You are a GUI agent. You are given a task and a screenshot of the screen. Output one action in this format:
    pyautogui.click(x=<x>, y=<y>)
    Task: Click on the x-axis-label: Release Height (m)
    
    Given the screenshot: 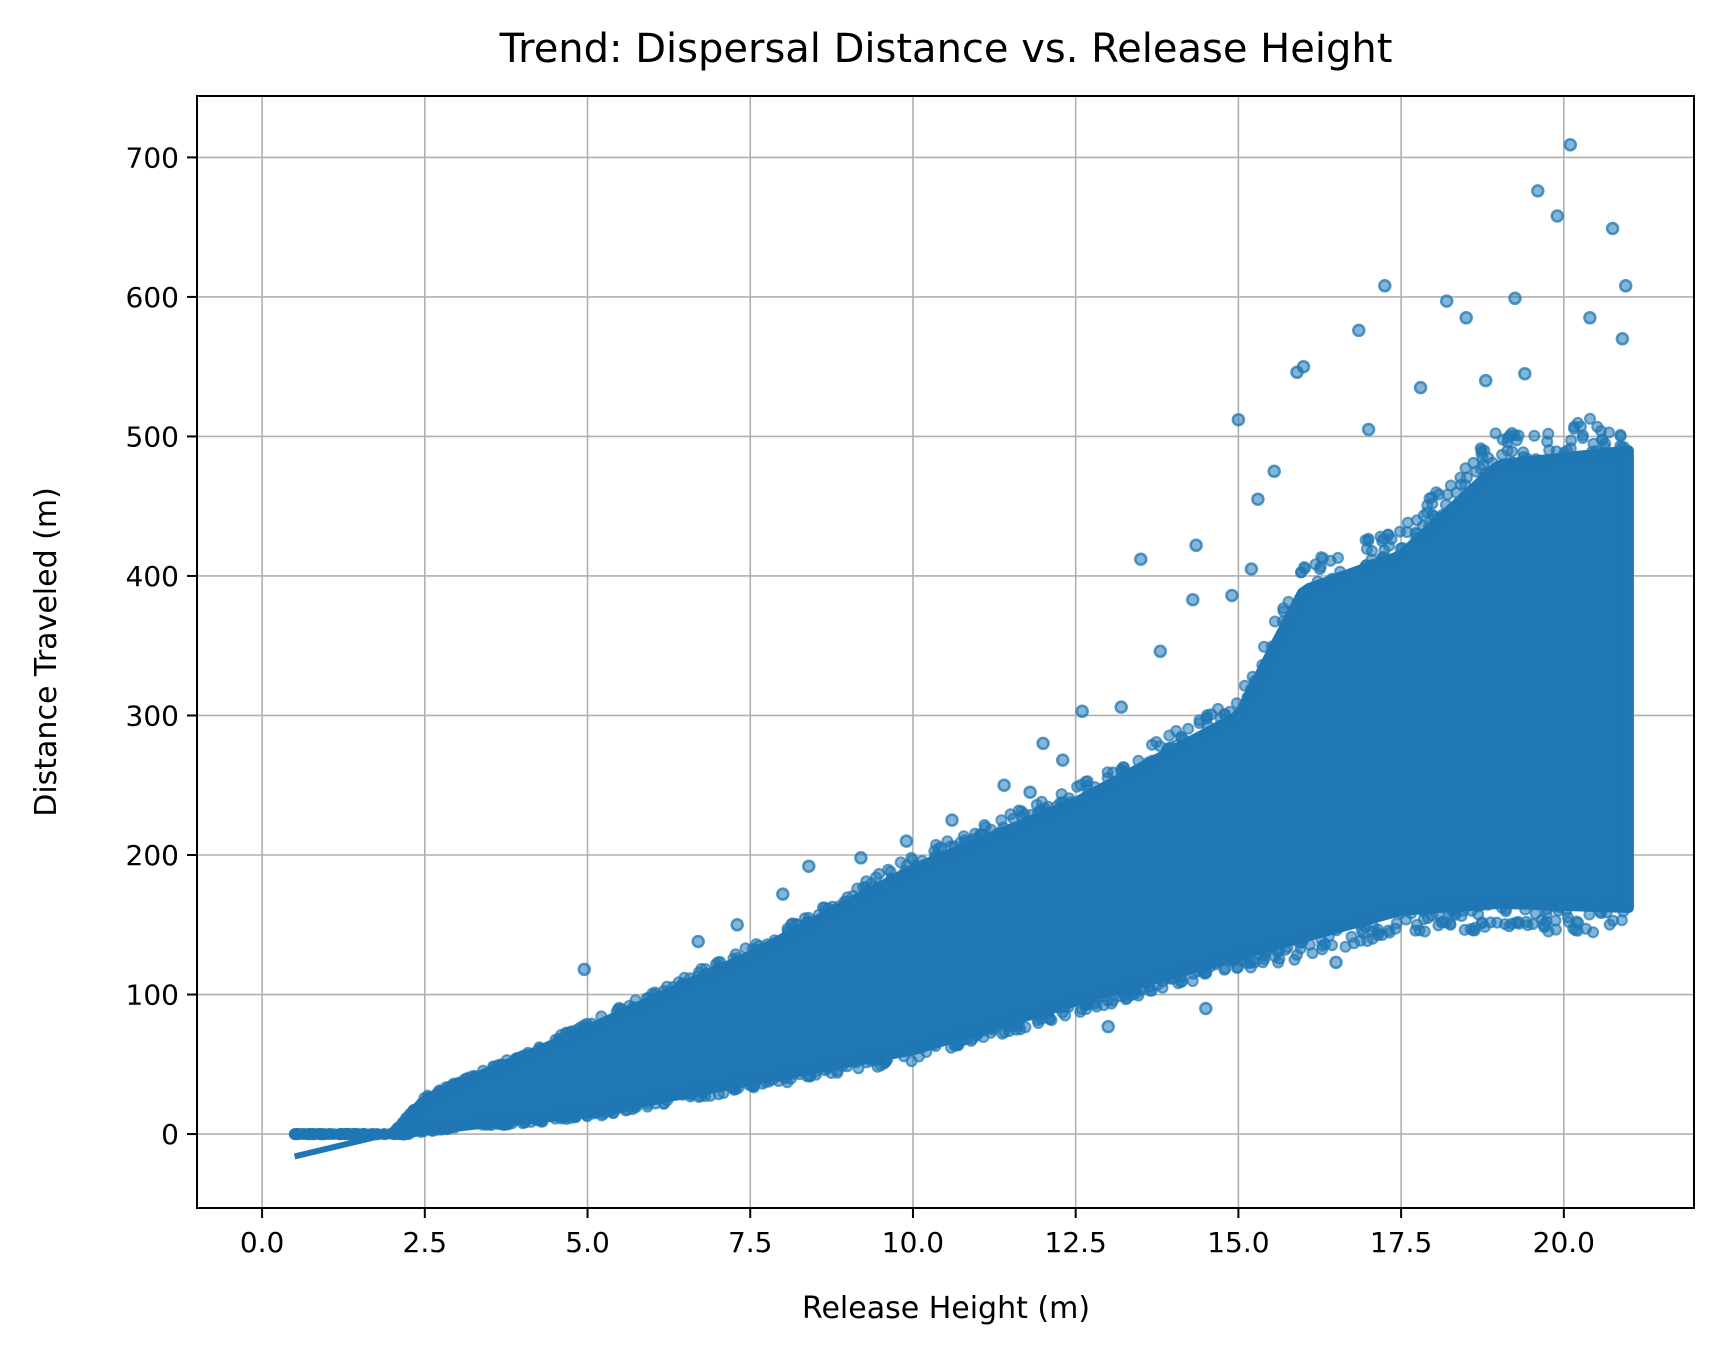 What is the action you would take?
    pyautogui.click(x=946, y=1308)
    